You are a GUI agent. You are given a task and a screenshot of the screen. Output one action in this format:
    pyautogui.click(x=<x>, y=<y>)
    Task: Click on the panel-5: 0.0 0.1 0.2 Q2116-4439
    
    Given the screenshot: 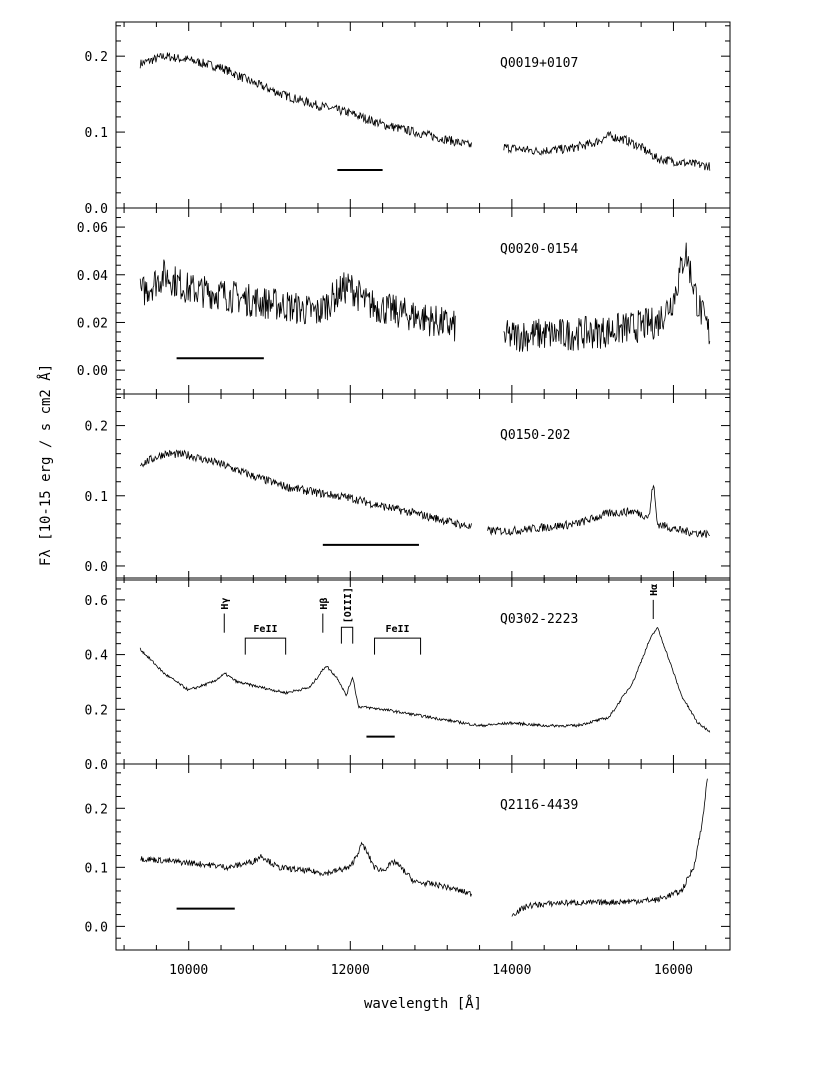 What is the action you would take?
    pyautogui.click(x=408, y=857)
    